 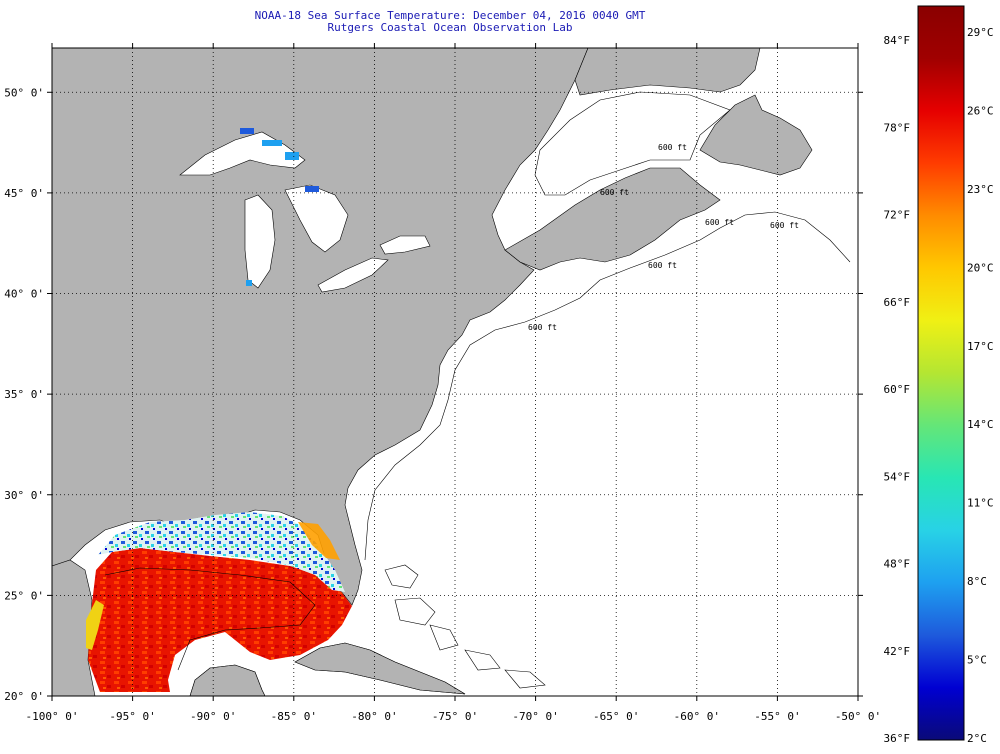 What do you see at coordinates (897, 476) in the screenshot?
I see `colorbar-f-label: 54°F` at bounding box center [897, 476].